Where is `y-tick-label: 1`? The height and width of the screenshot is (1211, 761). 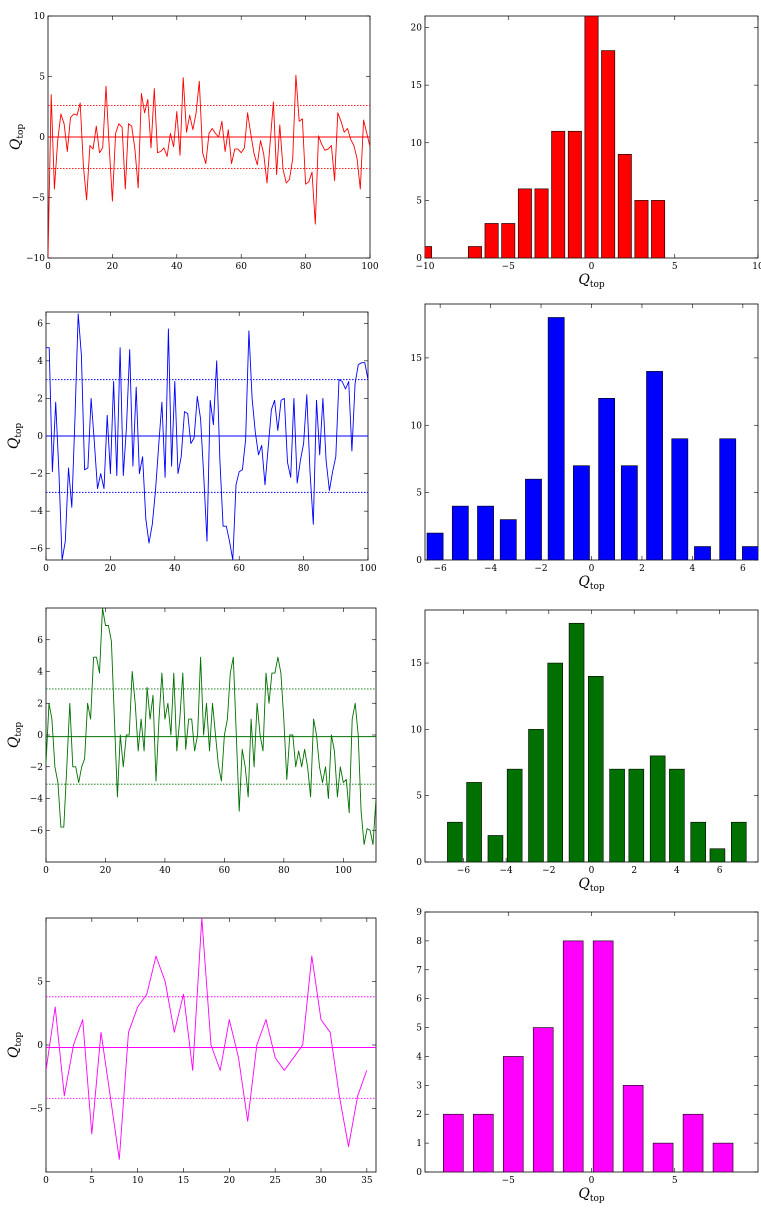 y-tick-label: 1 is located at coordinates (419, 1144).